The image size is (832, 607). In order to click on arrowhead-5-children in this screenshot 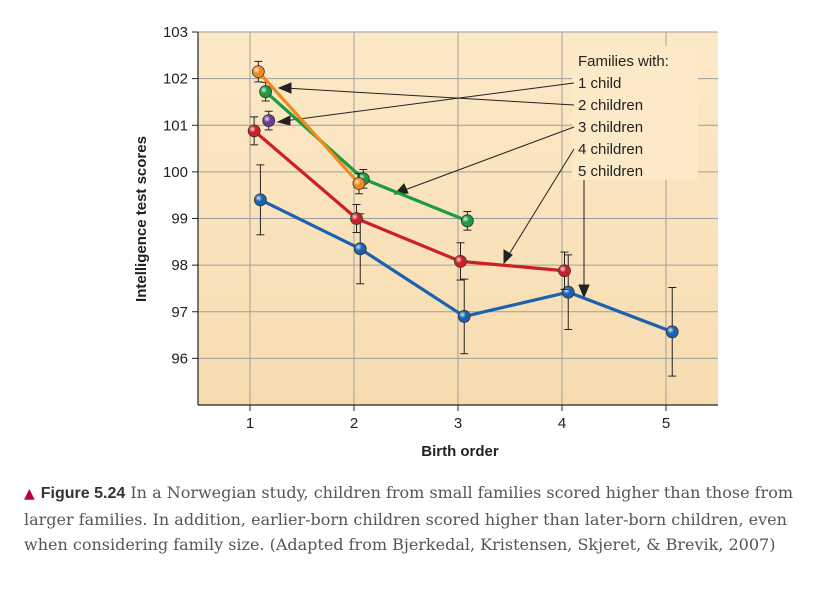, I will do `click(584, 291)`.